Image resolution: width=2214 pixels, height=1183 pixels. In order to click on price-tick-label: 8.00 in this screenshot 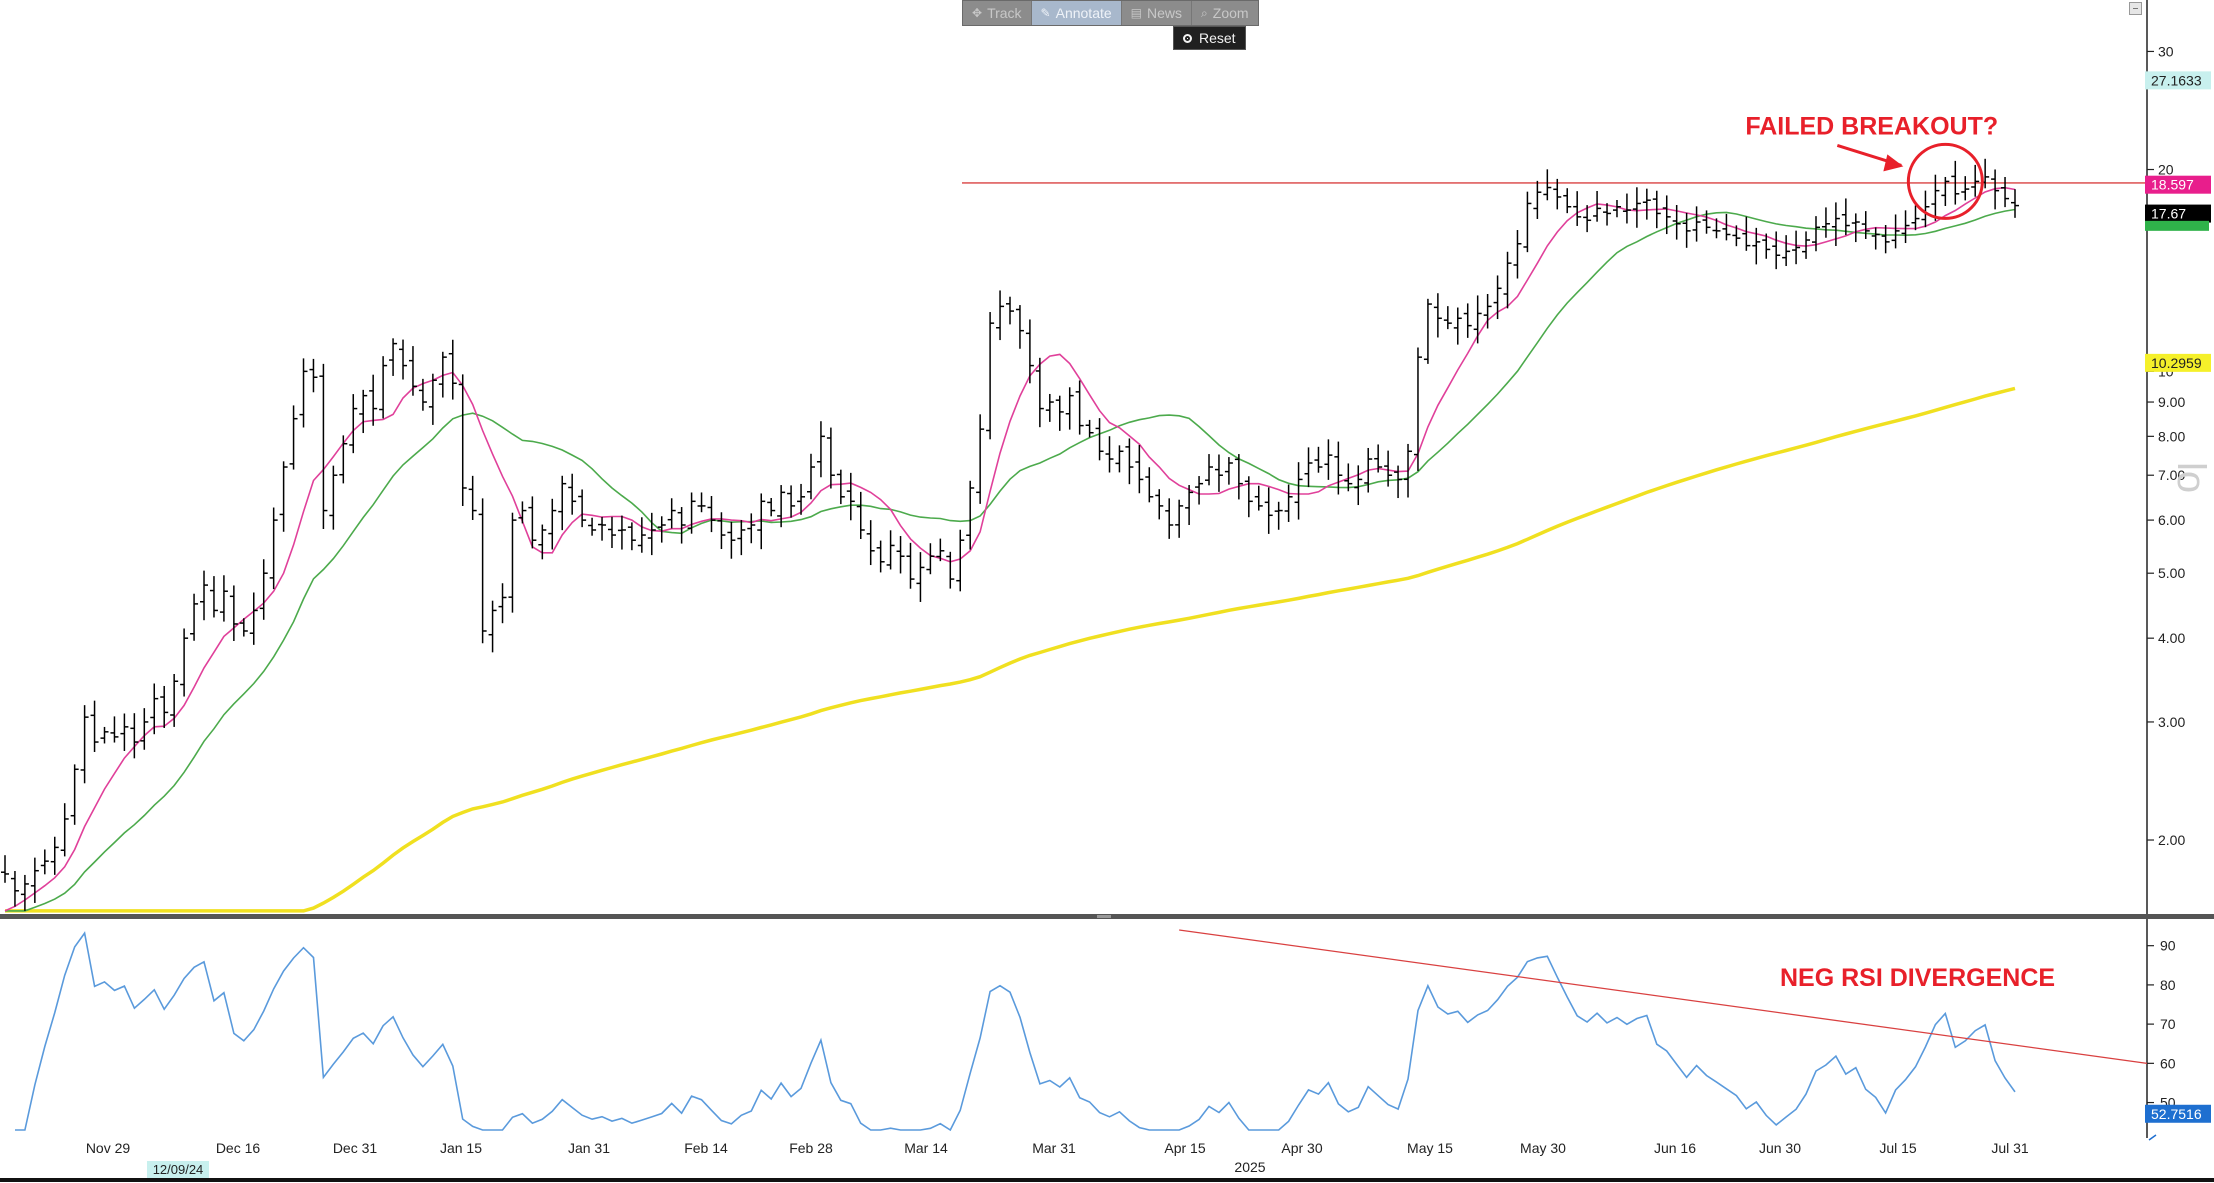, I will do `click(2171, 436)`.